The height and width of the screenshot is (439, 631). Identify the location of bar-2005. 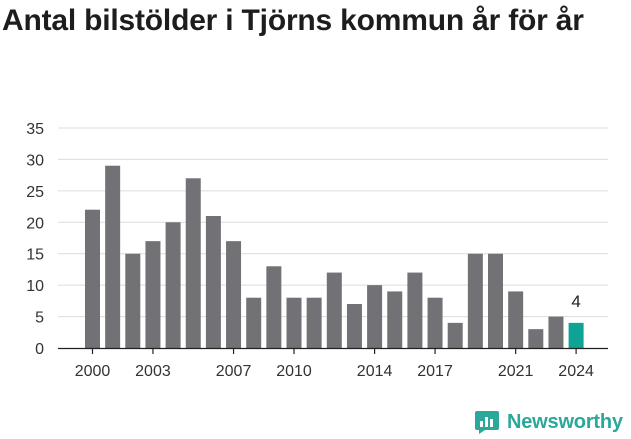
(193, 263).